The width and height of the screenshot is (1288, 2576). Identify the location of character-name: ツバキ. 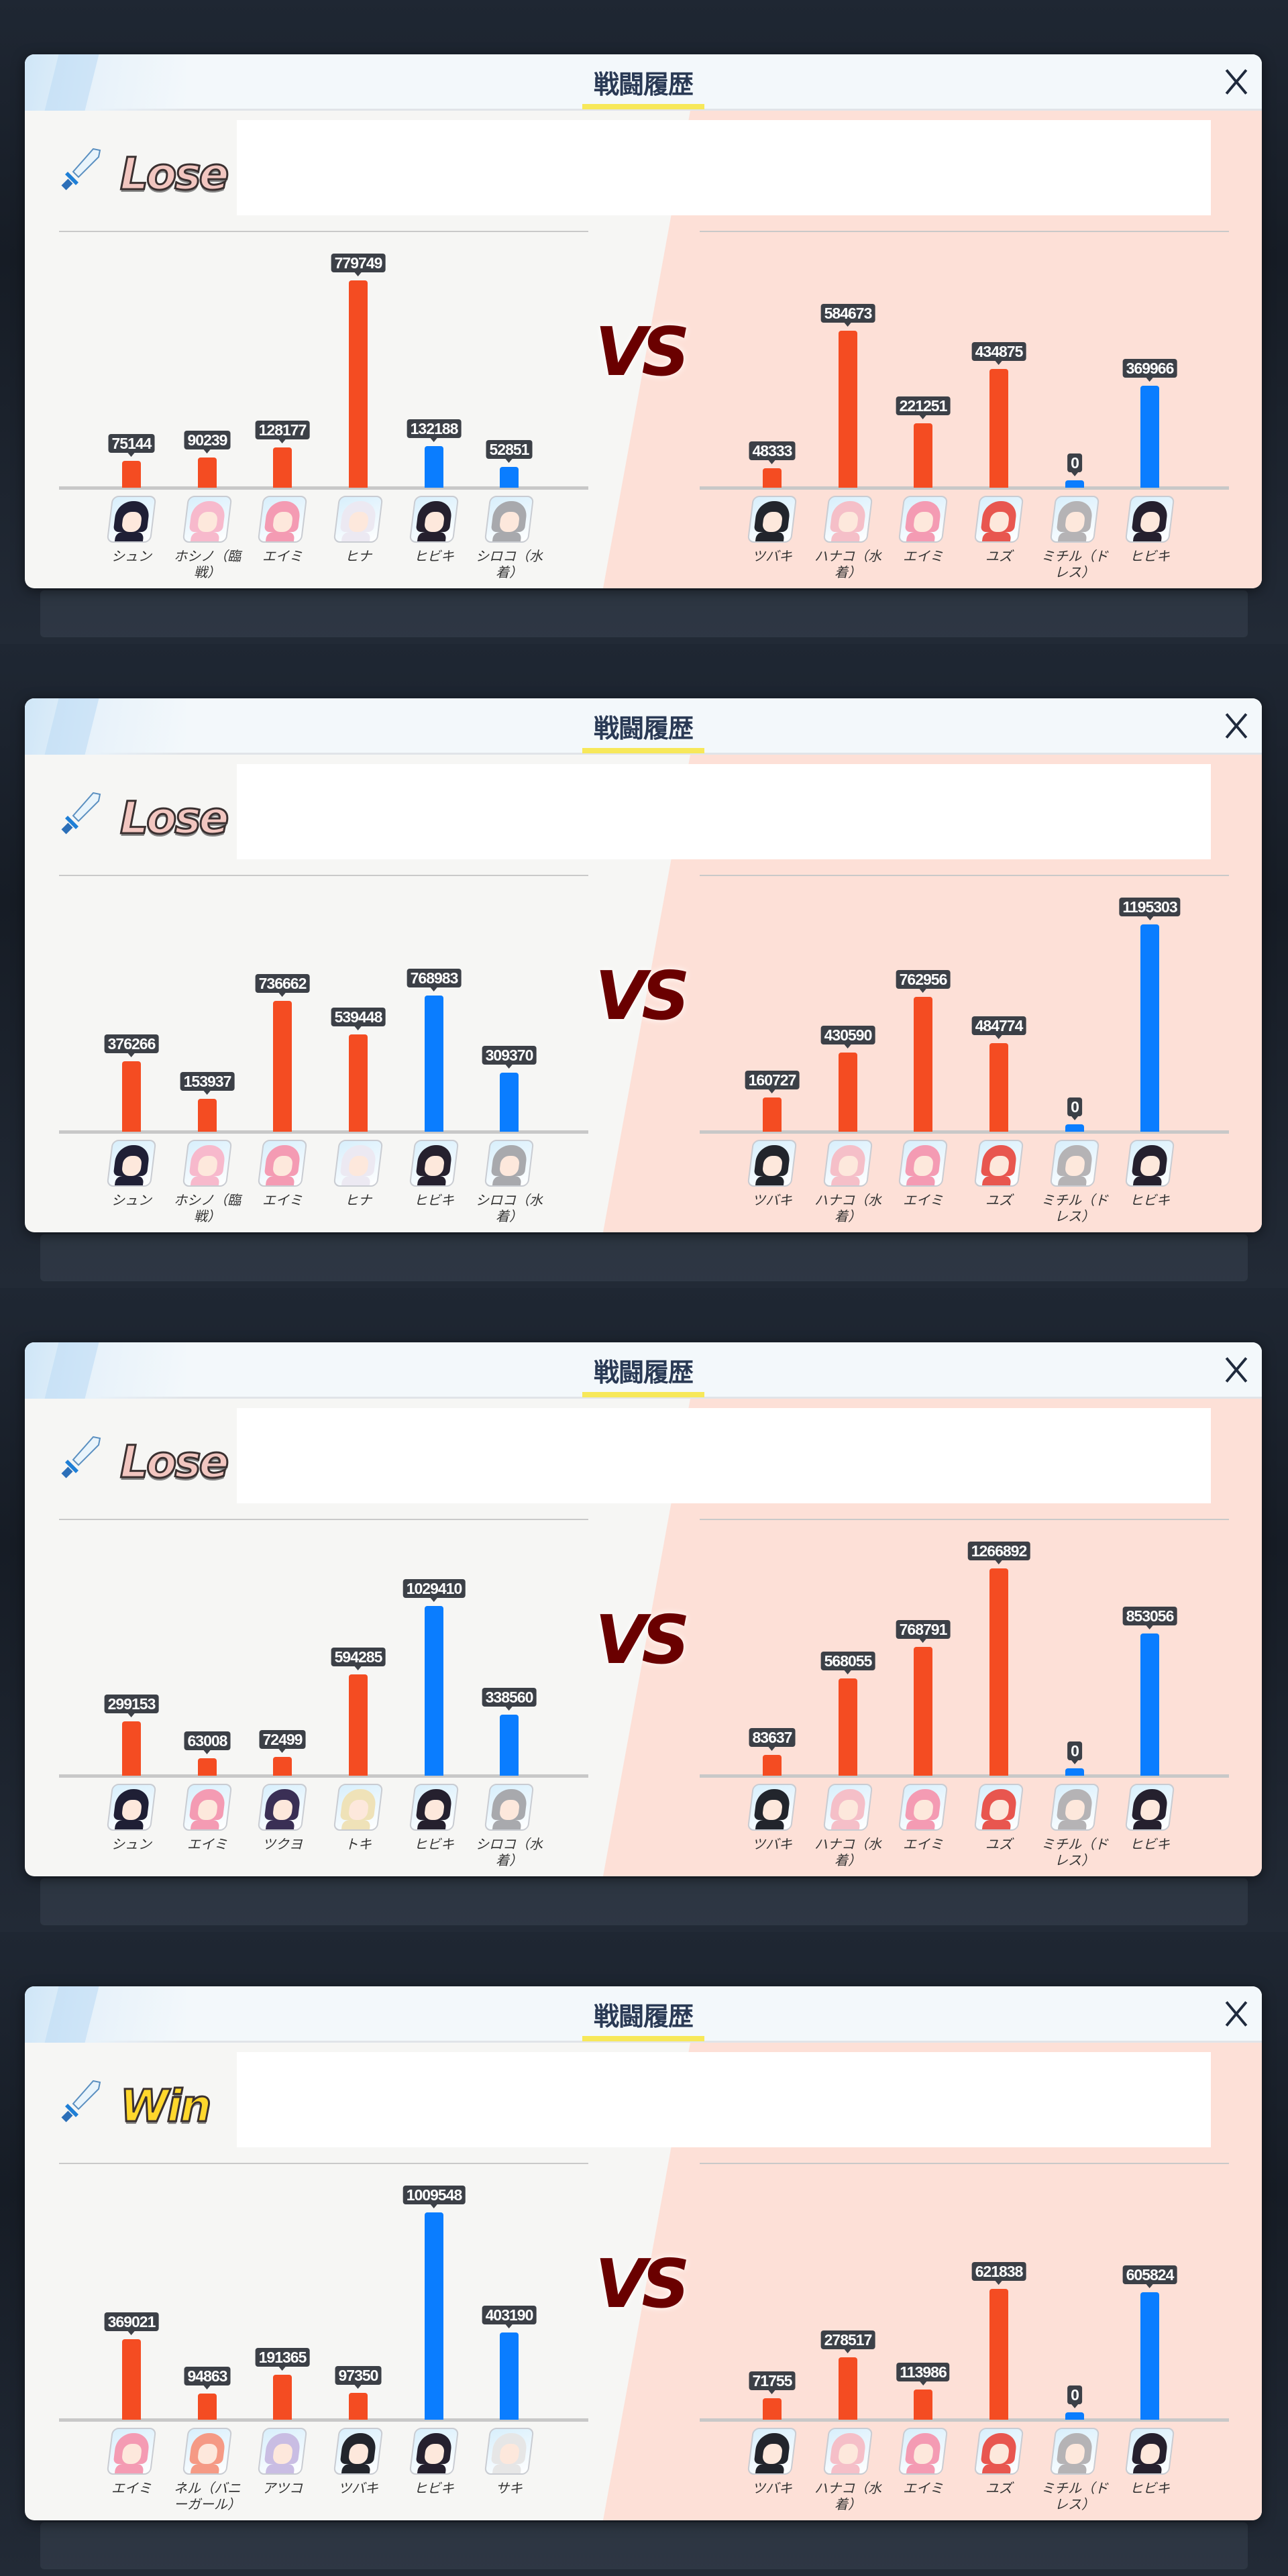
(358, 2488).